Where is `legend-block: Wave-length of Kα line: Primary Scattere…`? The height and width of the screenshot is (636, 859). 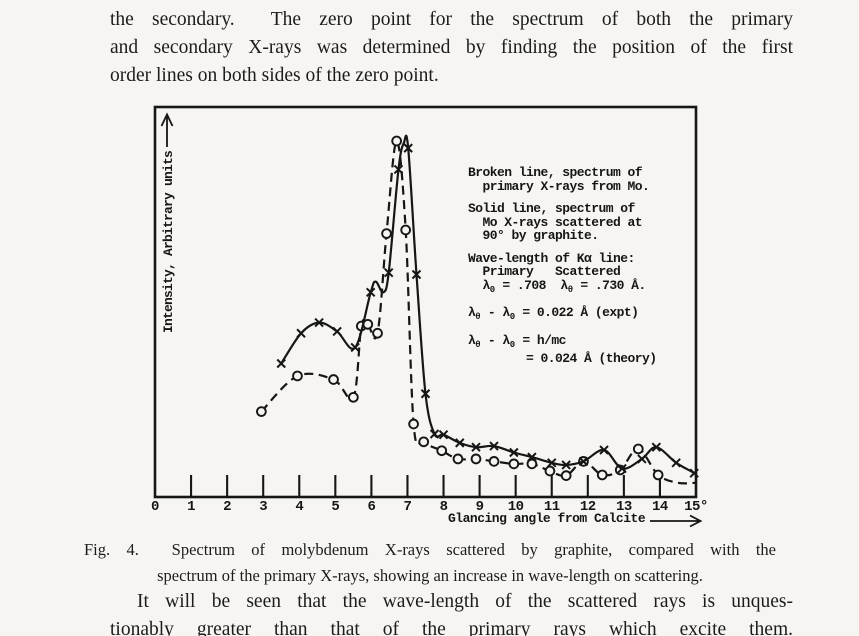
legend-block: Wave-length of Kα line: Primary Scattere… is located at coordinates (562, 274).